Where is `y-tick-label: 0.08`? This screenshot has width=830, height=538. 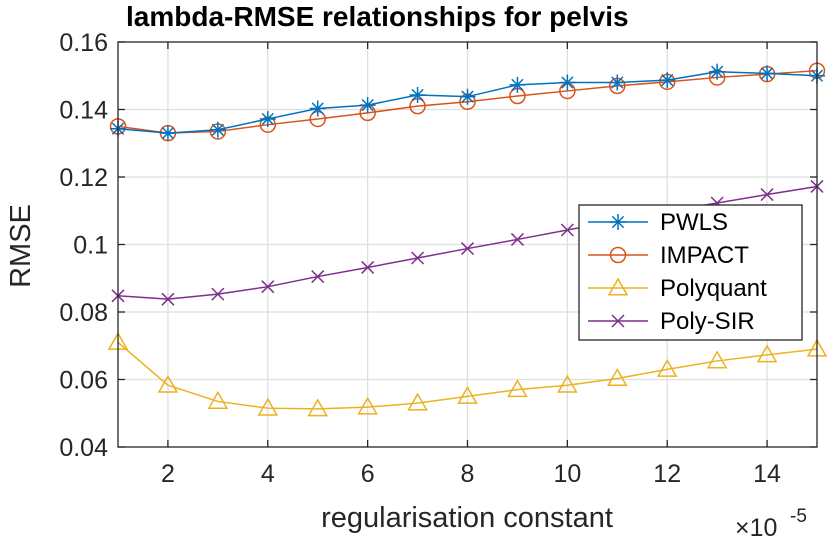
y-tick-label: 0.08 is located at coordinates (83, 313).